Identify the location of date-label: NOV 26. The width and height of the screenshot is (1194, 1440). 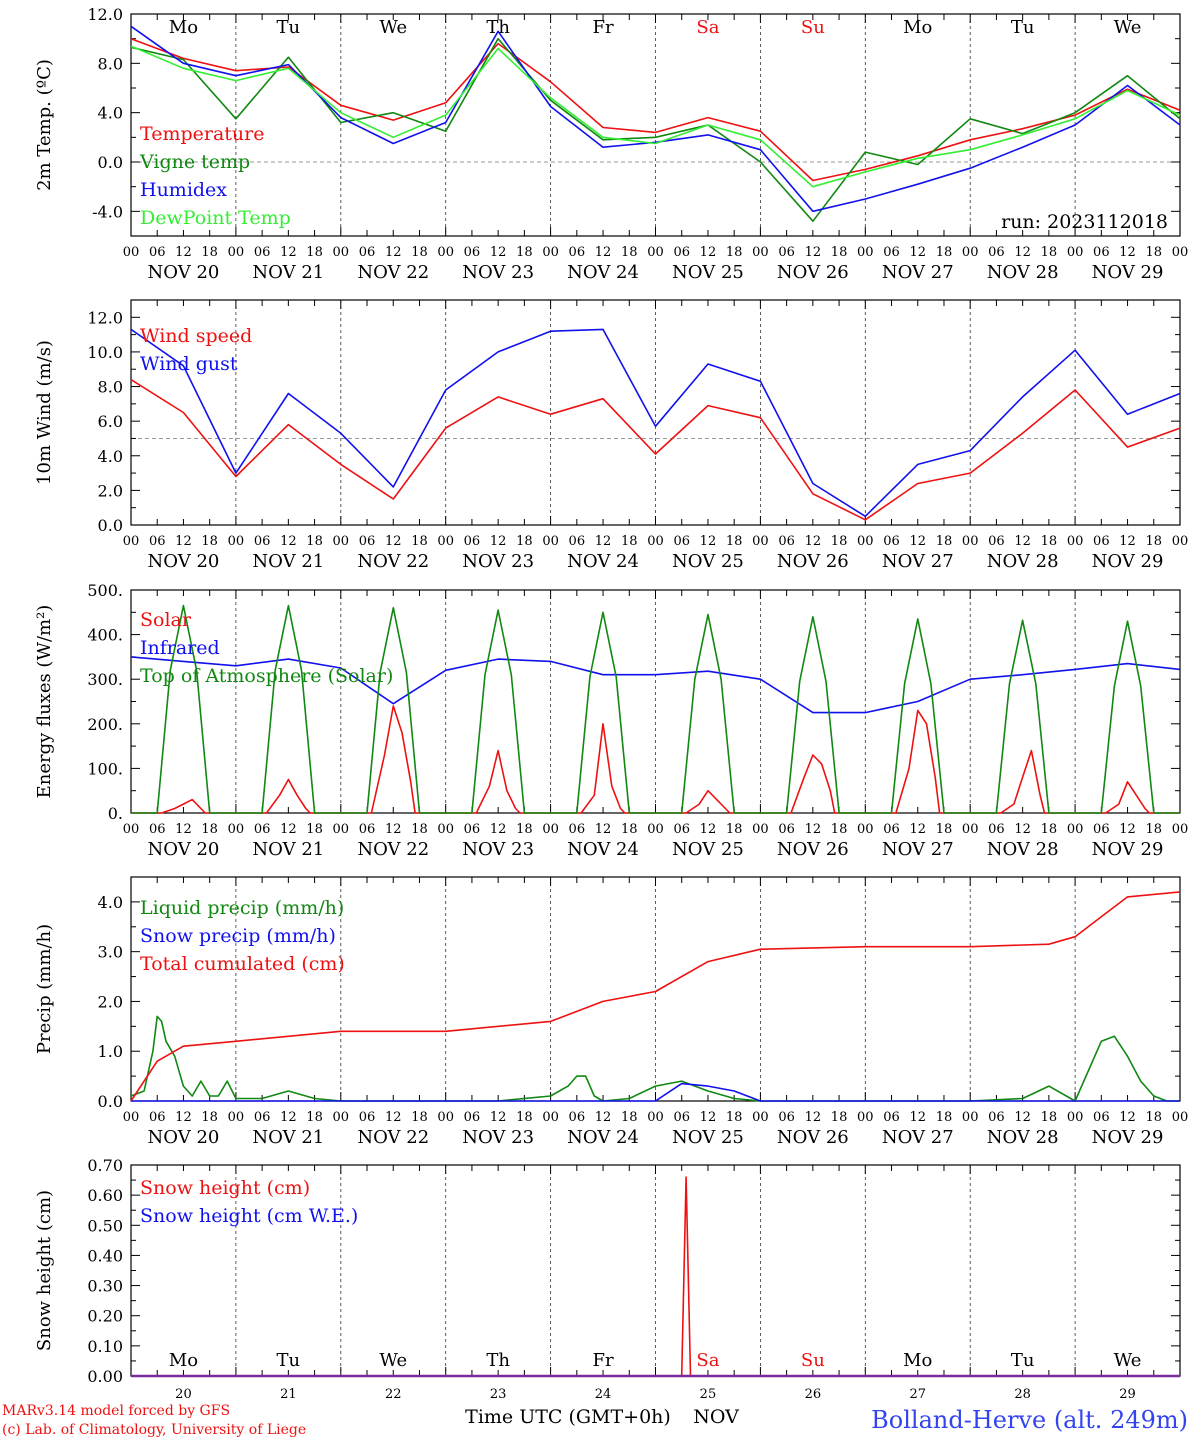
(813, 272).